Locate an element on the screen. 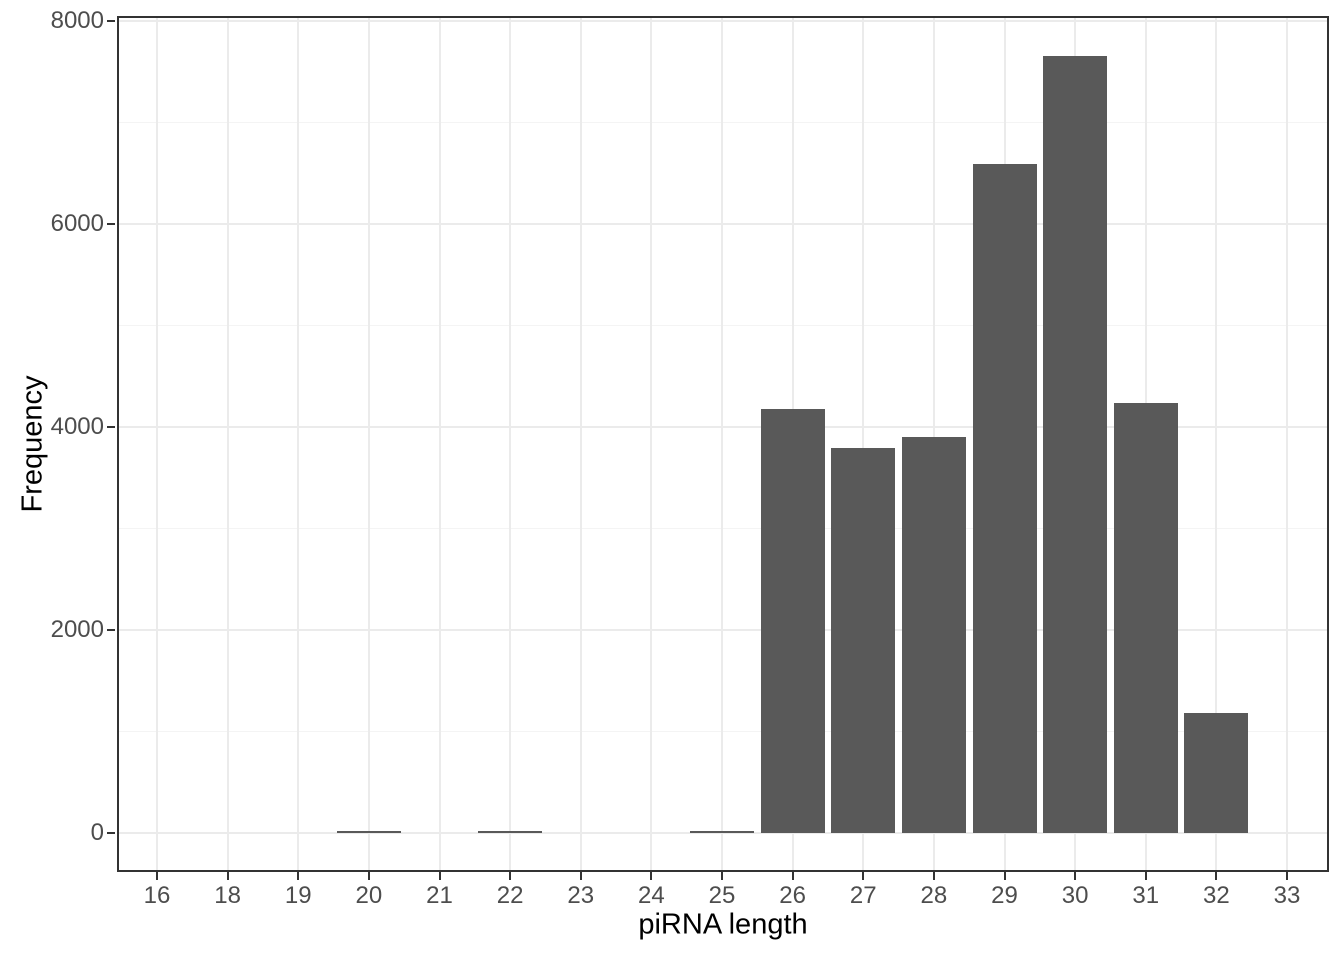 The width and height of the screenshot is (1344, 960). x-tick-label: 26 is located at coordinates (792, 895).